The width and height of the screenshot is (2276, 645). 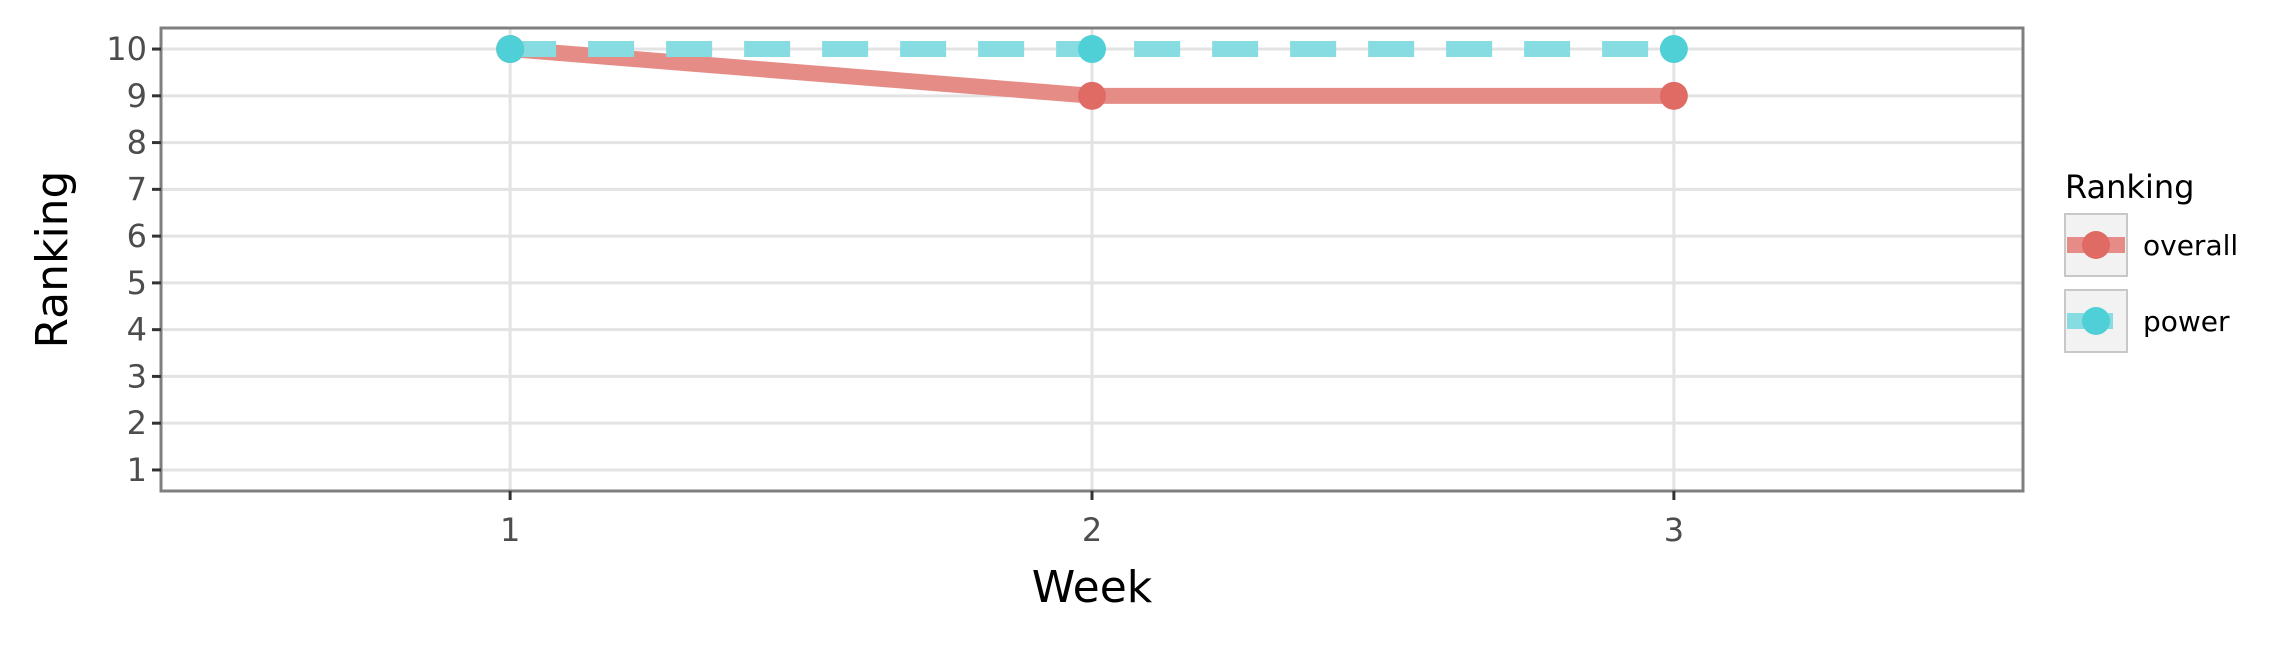 What do you see at coordinates (1092, 530) in the screenshot?
I see `x-tick-label: 2` at bounding box center [1092, 530].